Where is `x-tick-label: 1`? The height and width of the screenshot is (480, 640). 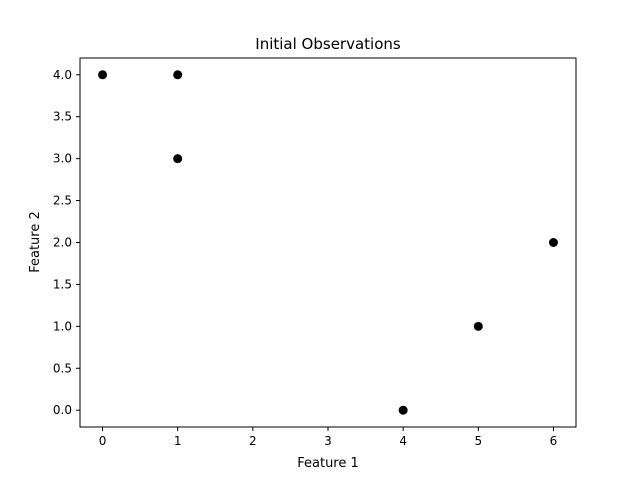
x-tick-label: 1 is located at coordinates (178, 441).